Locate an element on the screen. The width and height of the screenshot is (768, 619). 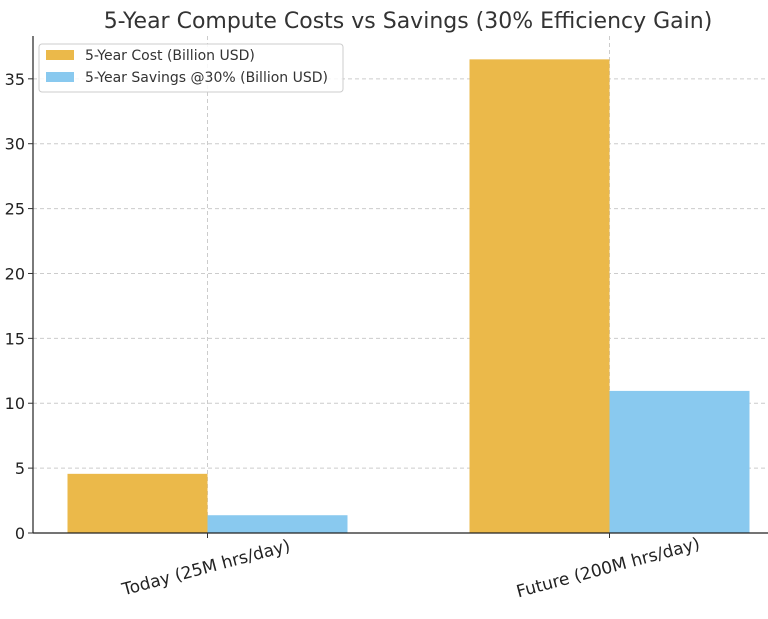
y-tick-label: 10 is located at coordinates (15, 403).